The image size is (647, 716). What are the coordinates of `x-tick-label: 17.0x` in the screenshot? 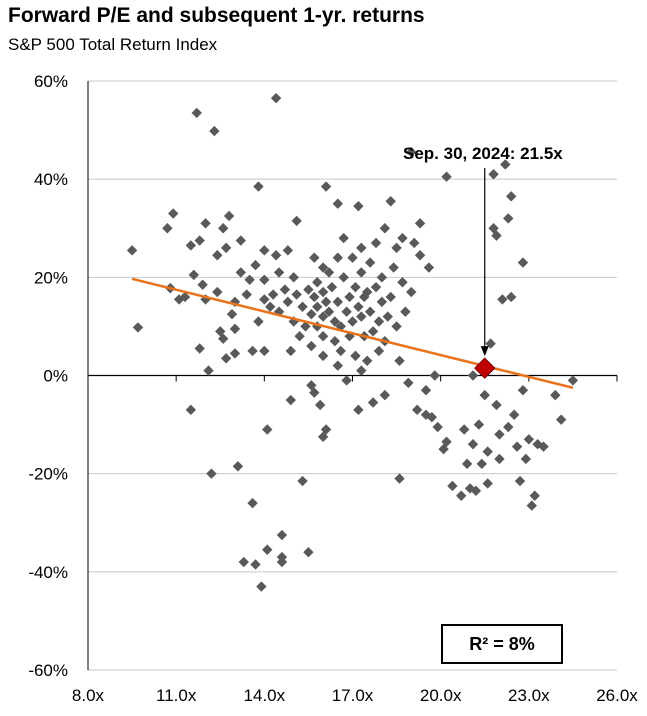 It's located at (353, 695).